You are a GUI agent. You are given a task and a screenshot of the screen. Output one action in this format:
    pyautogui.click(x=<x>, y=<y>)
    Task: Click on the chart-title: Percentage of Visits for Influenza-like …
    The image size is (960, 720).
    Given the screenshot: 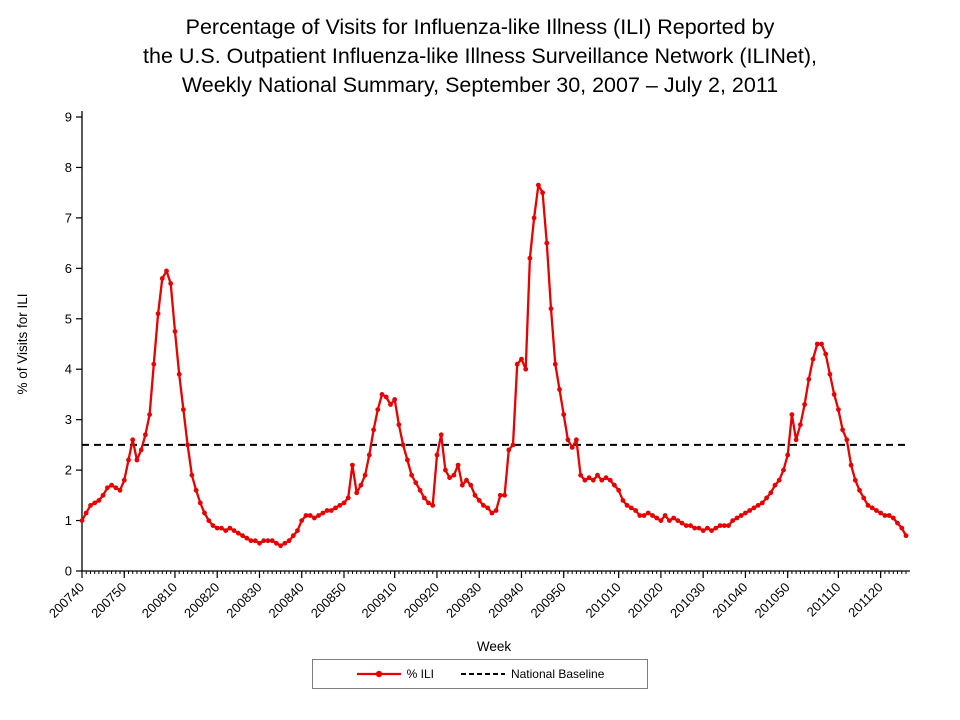 What is the action you would take?
    pyautogui.click(x=480, y=50)
    